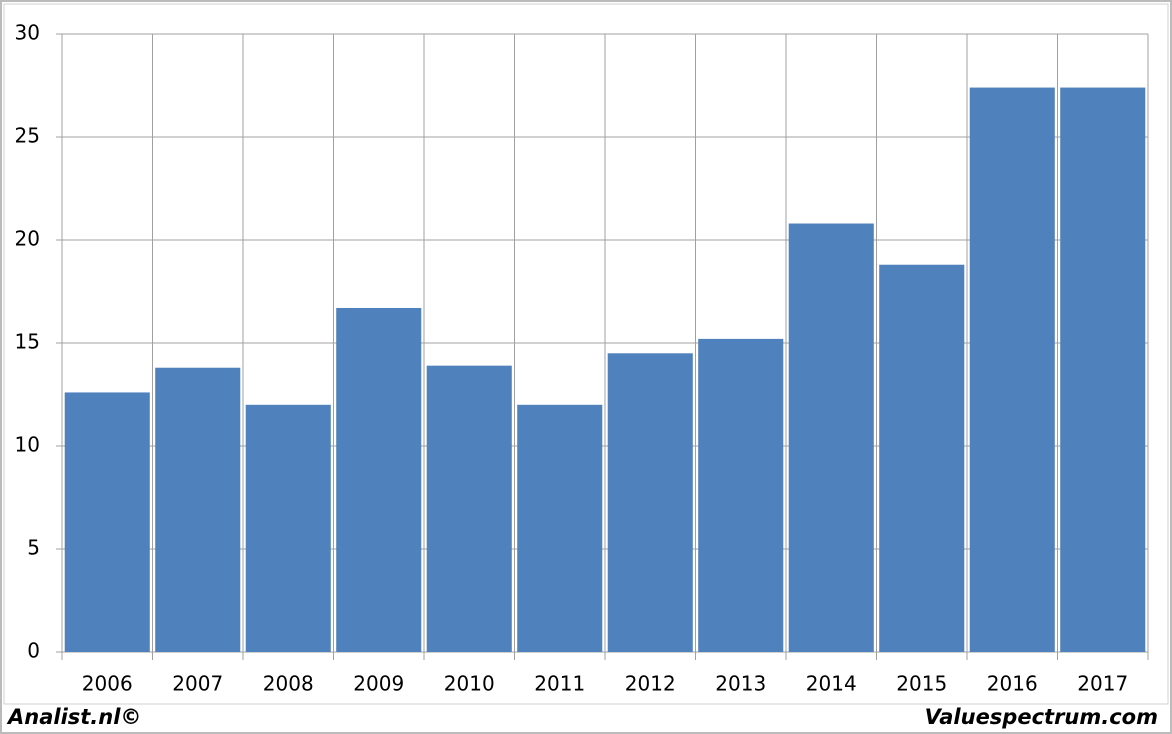 The width and height of the screenshot is (1172, 734). What do you see at coordinates (27, 445) in the screenshot?
I see `y-tick-label: 10` at bounding box center [27, 445].